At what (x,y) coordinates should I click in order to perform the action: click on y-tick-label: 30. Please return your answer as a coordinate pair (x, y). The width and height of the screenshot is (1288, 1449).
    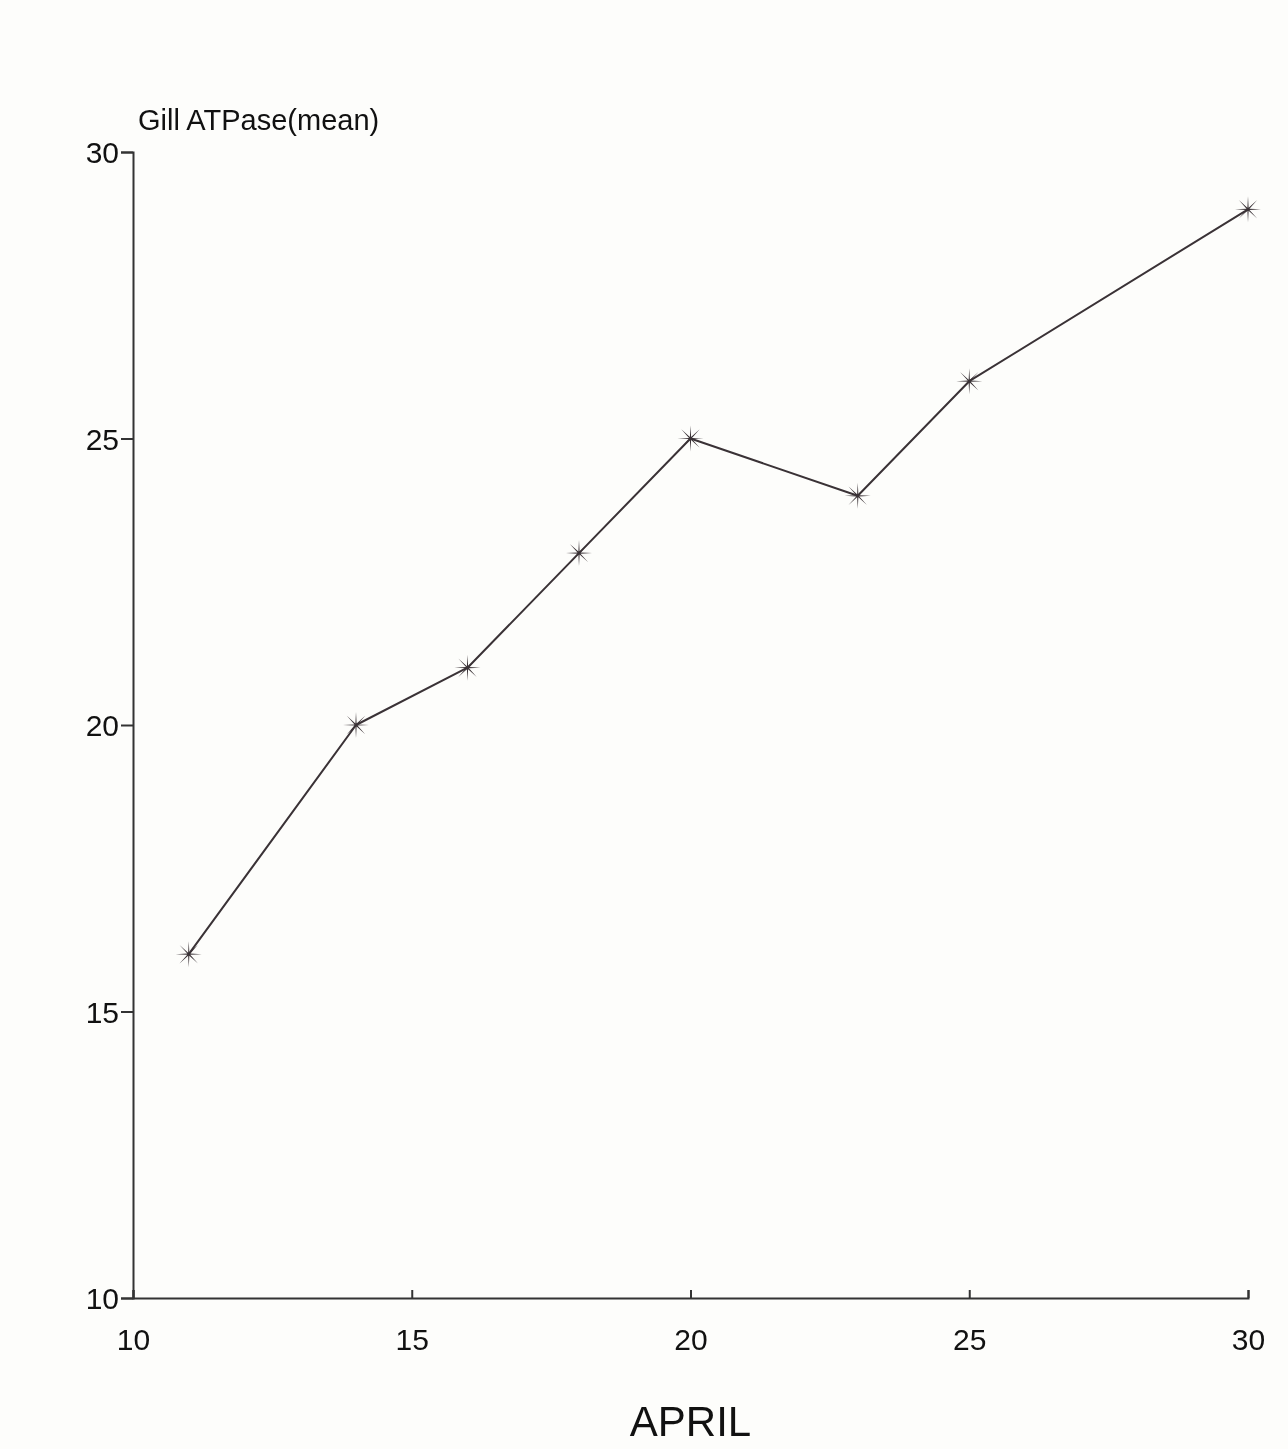
    Looking at the image, I should click on (102, 152).